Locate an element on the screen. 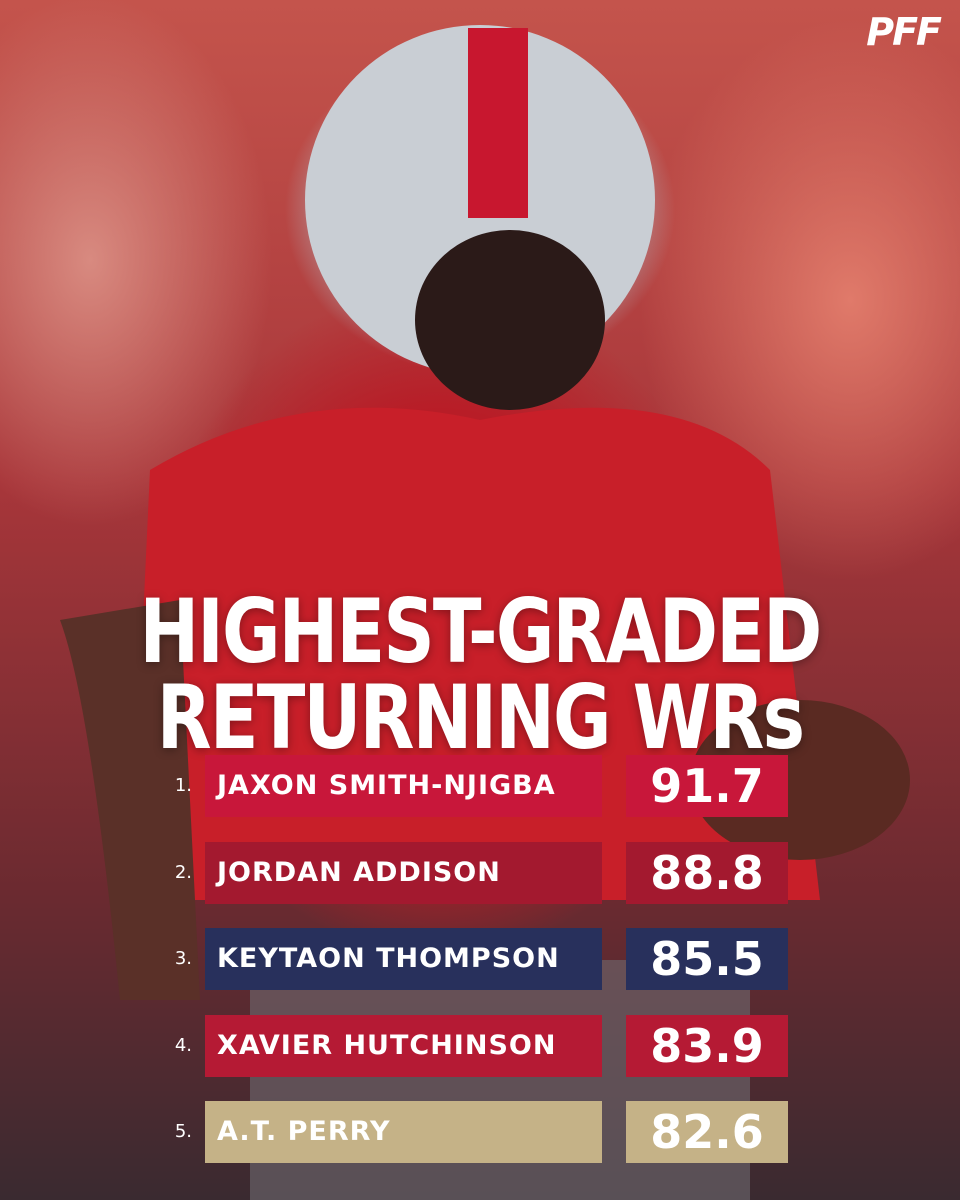  arm is located at coordinates (130, 800).